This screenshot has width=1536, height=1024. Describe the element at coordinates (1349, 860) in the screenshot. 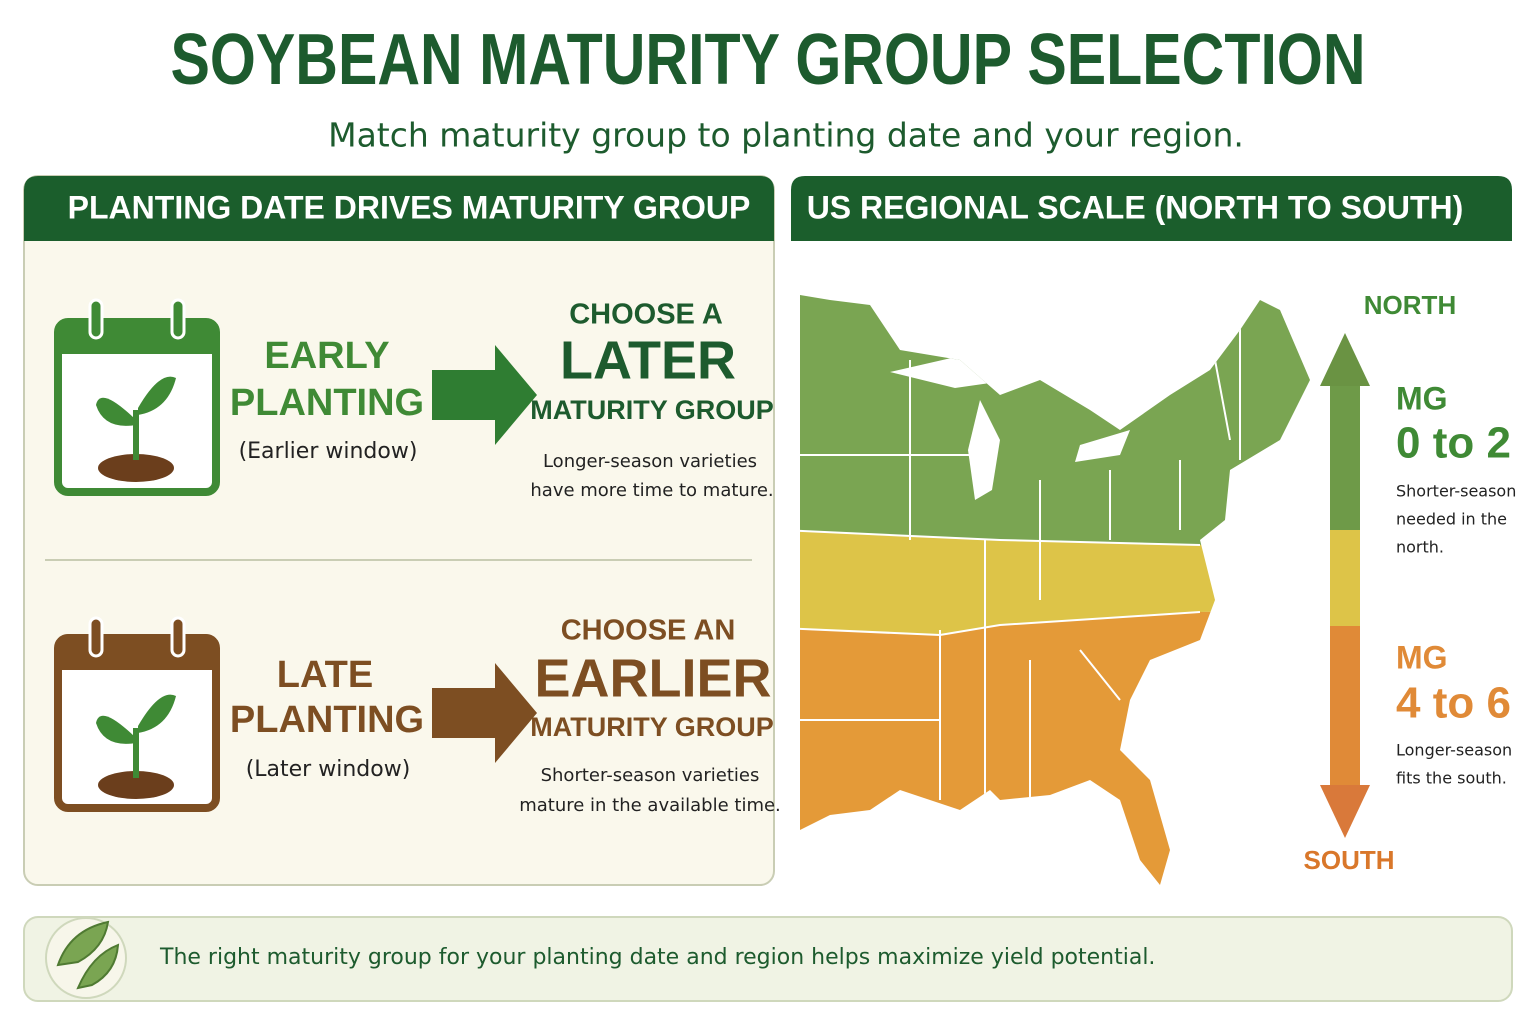

I see `south-label: SOUTH` at that location.